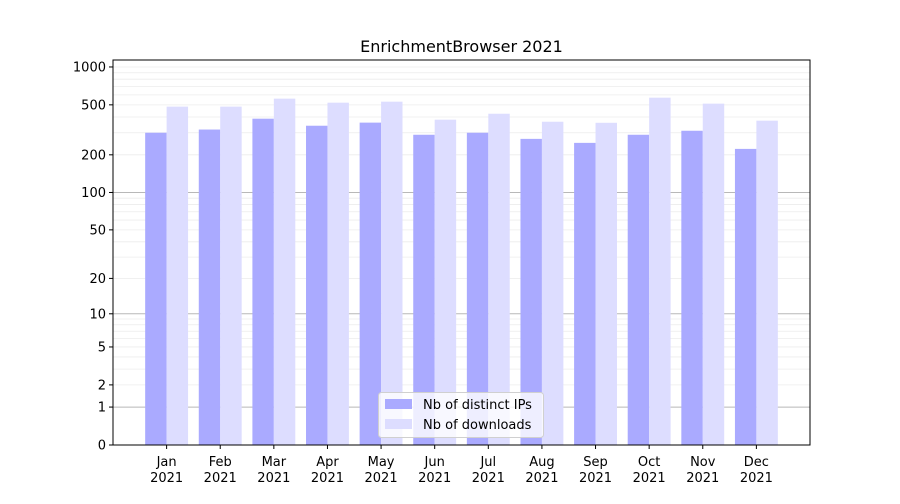 This screenshot has width=900, height=504. I want to click on chart-title: EnrichmentBrowser 2021, so click(461, 46).